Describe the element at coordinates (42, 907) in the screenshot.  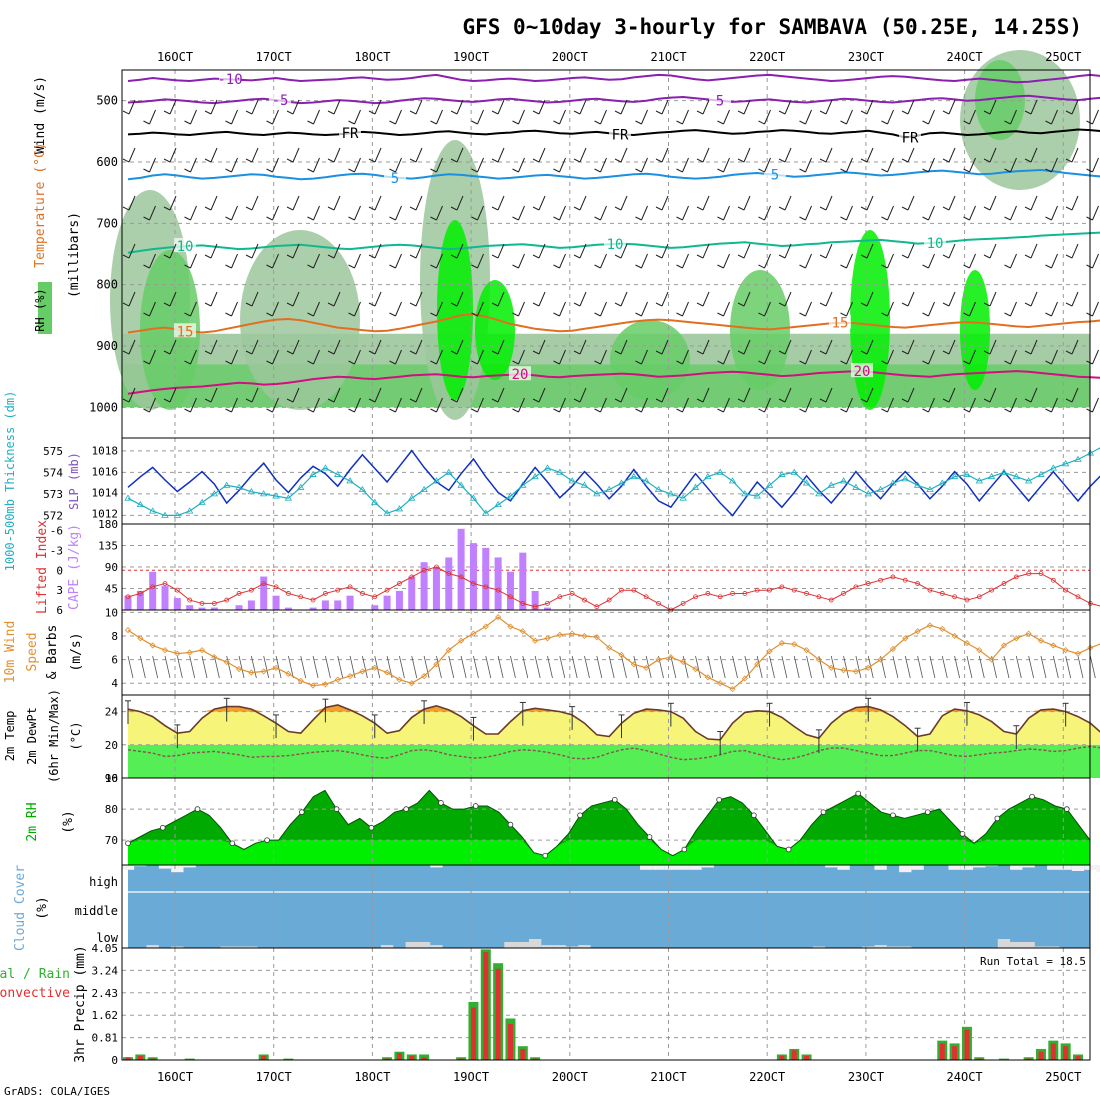
I see `cloud-axis-label-2: (%)` at that location.